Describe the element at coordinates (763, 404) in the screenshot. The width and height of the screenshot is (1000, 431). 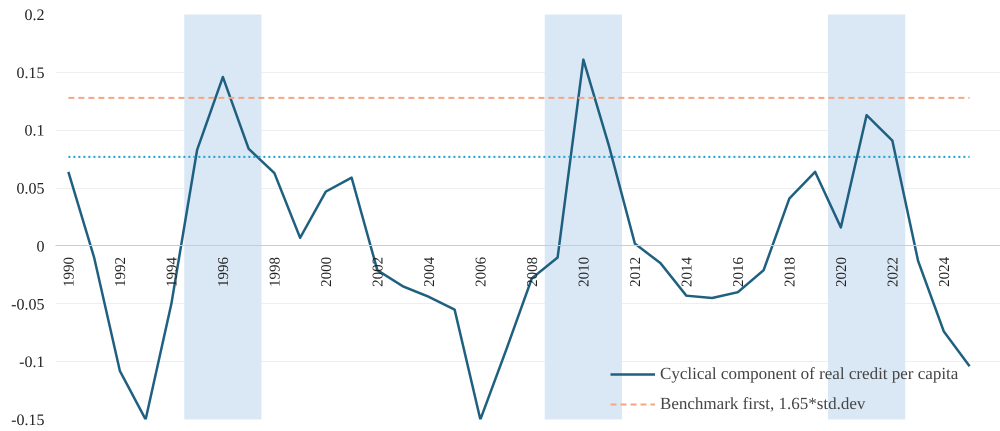
I see `legend-label: Benchmark first, 1.65*std.dev` at that location.